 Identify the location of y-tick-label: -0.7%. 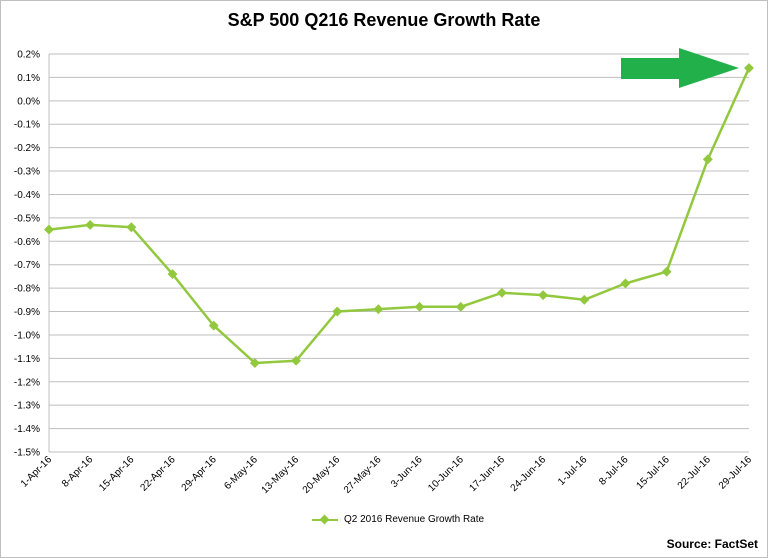
(27, 265).